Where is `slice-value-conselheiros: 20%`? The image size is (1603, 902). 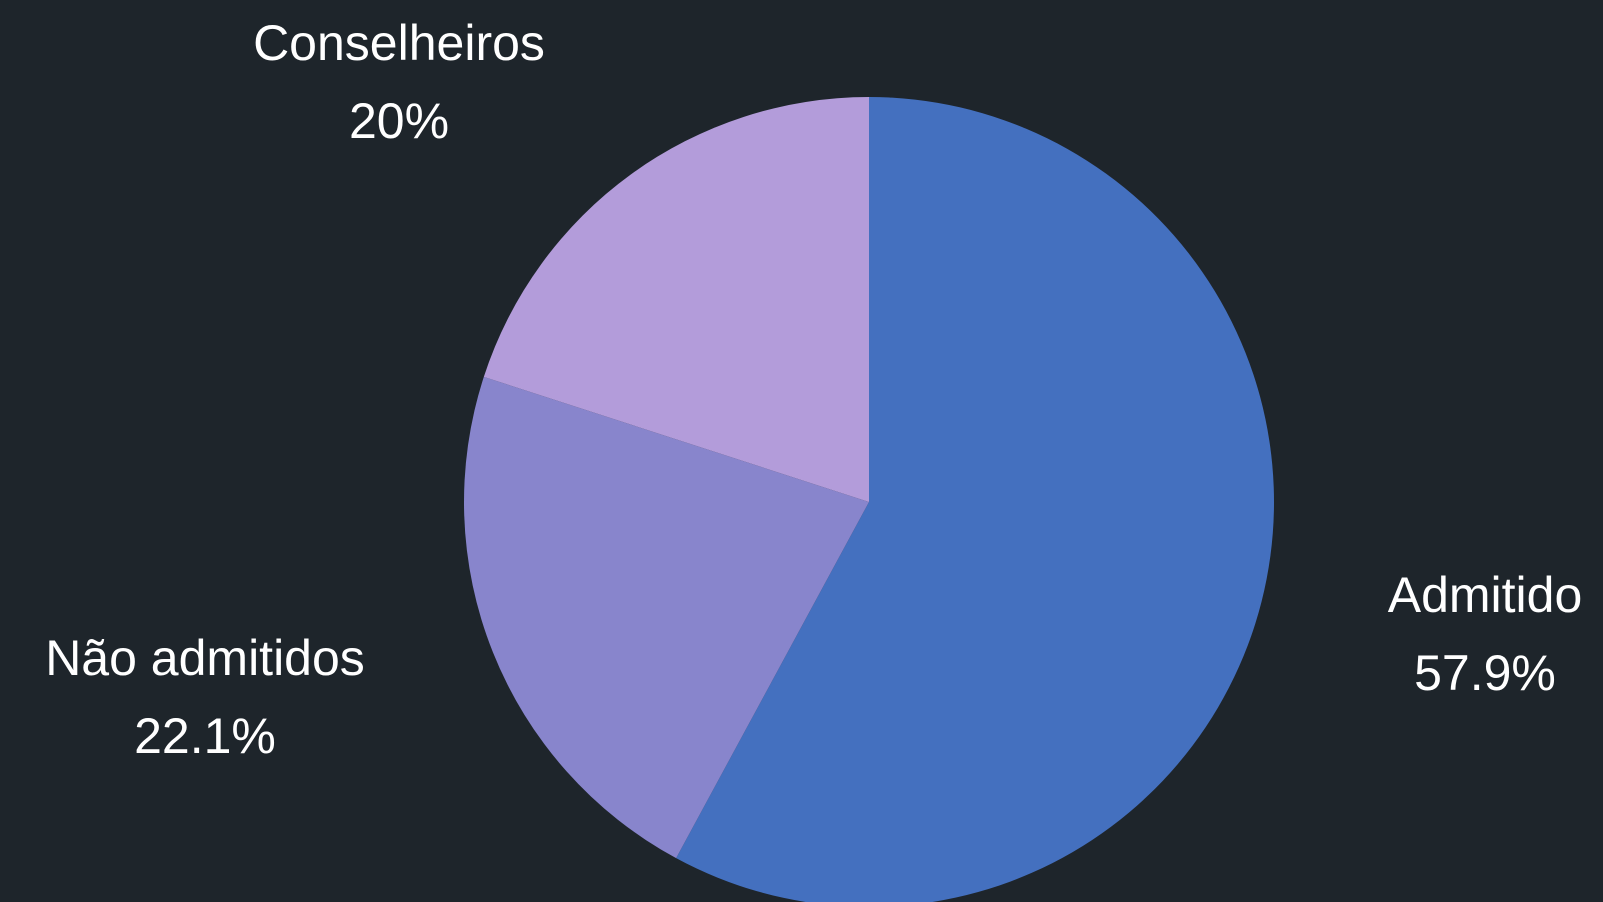
slice-value-conselheiros: 20% is located at coordinates (399, 121).